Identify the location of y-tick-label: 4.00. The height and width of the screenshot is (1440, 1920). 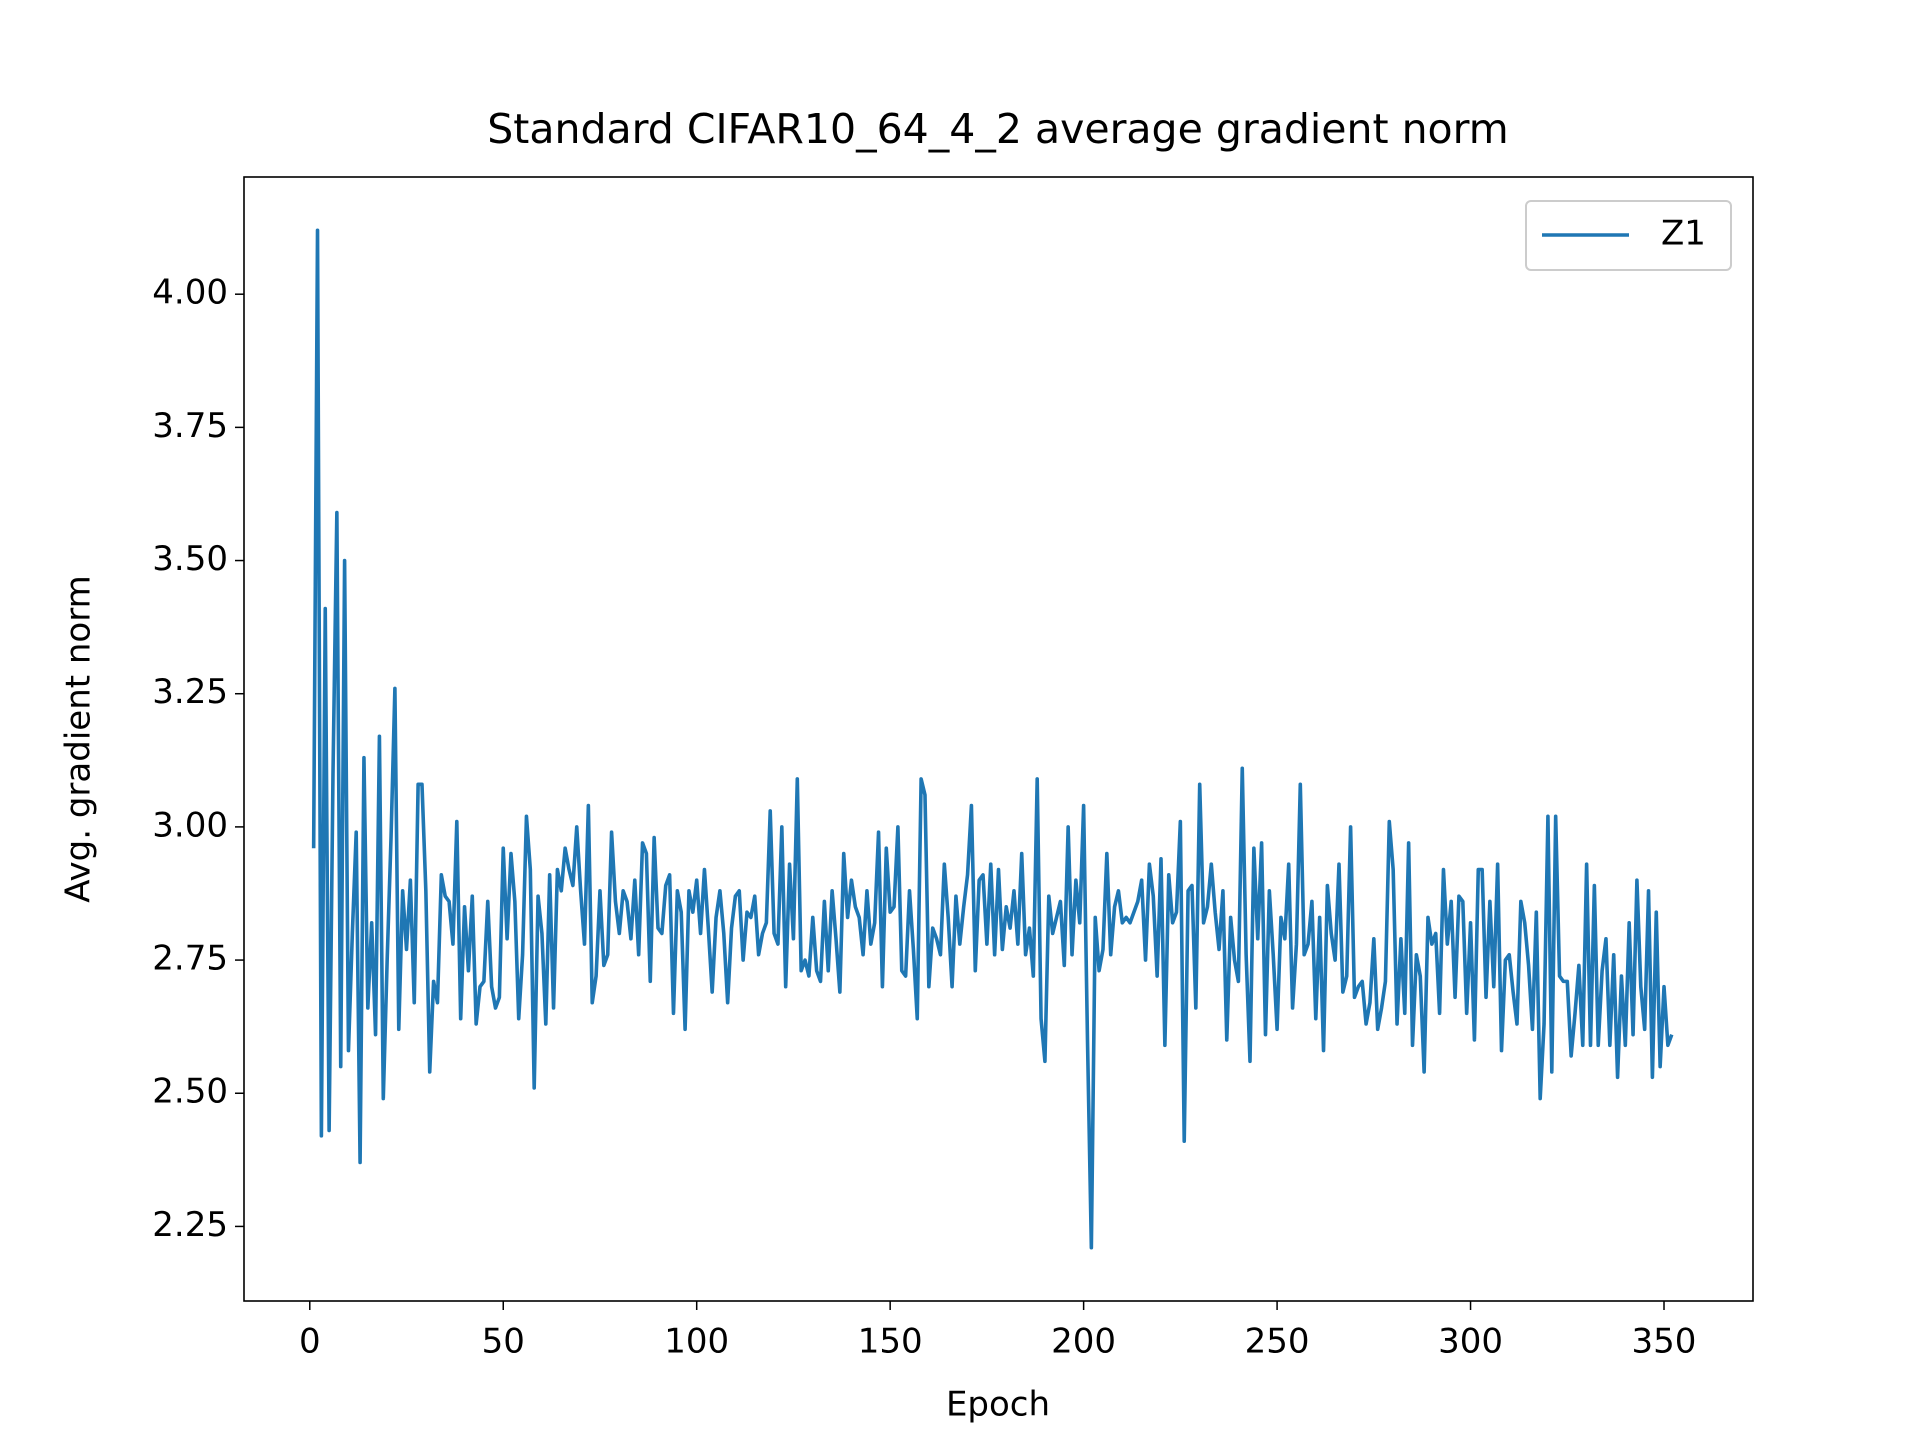
(190, 293).